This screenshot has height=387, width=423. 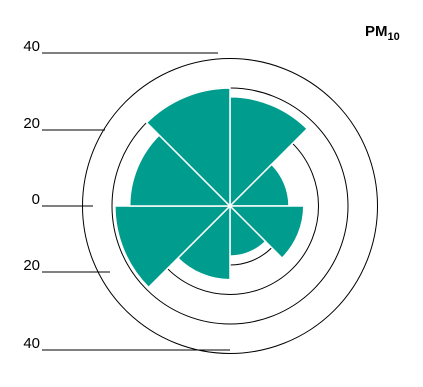 I want to click on radial-tick-label: 0, so click(x=36, y=199).